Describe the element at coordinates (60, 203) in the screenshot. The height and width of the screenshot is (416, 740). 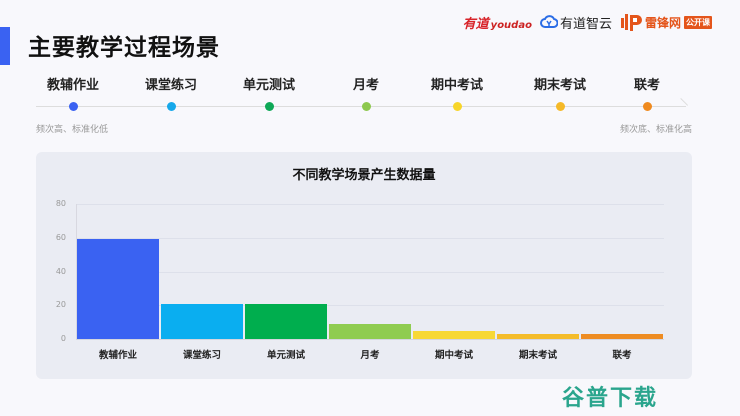
I see `y-tick-label: 80` at that location.